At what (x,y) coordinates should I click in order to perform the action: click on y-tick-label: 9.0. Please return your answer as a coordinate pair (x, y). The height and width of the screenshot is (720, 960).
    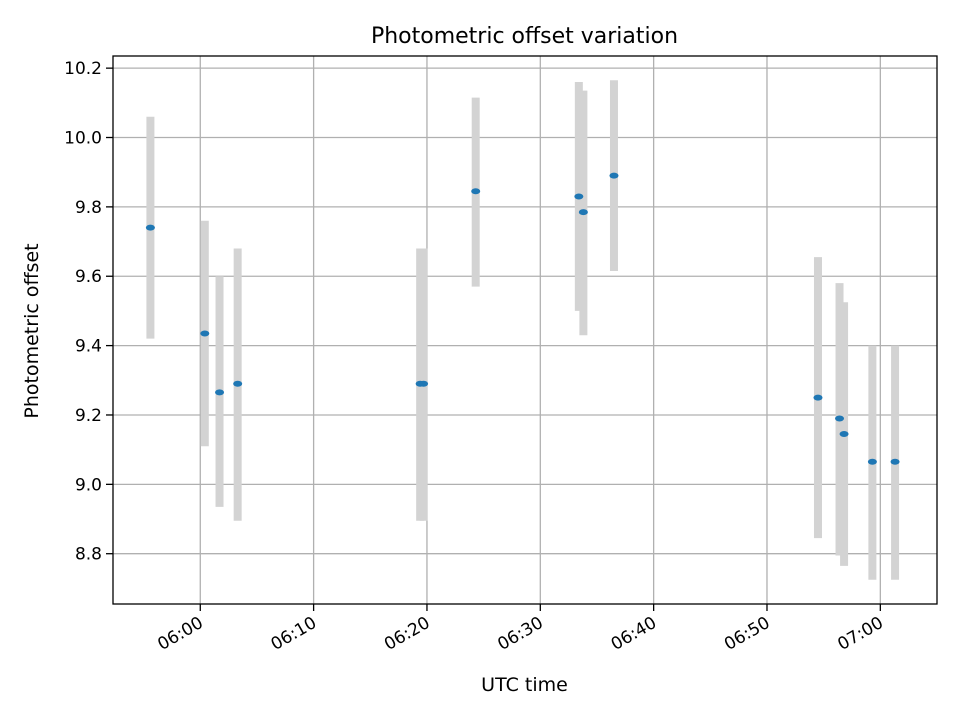
    Looking at the image, I should click on (88, 485).